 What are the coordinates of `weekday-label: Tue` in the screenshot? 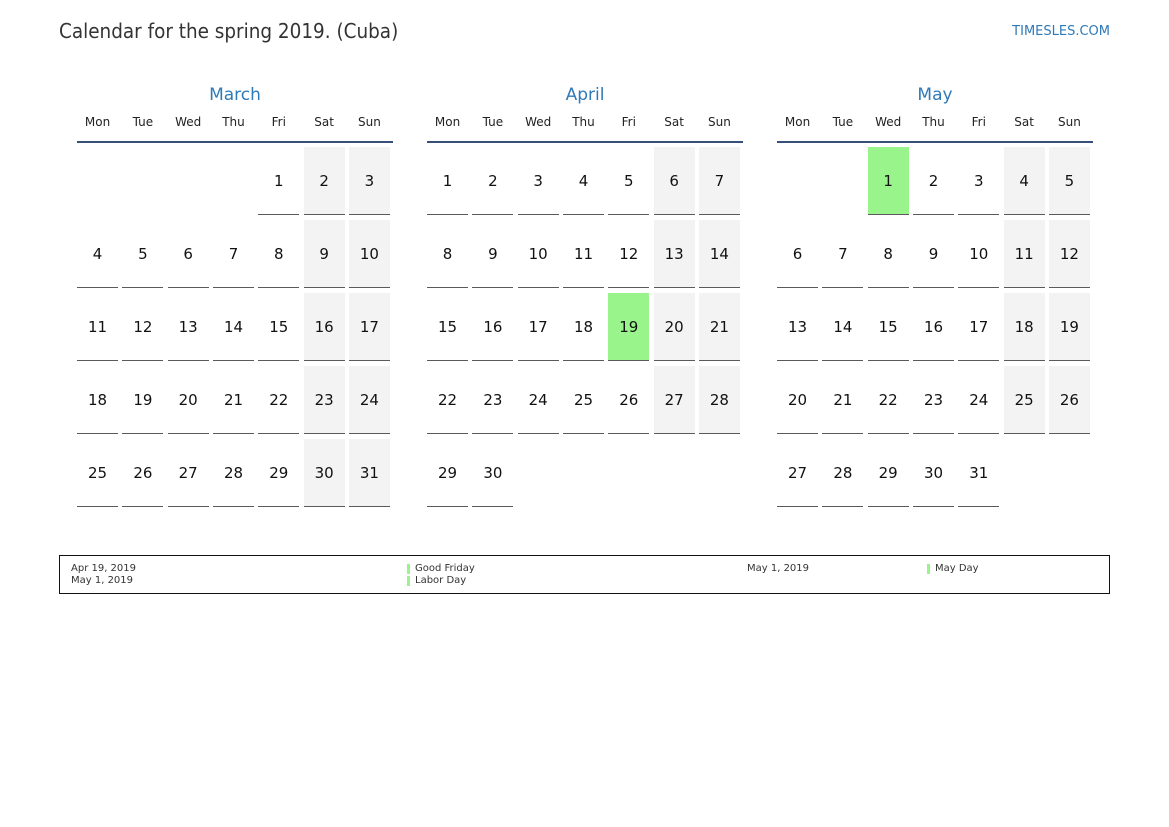 It's located at (843, 122).